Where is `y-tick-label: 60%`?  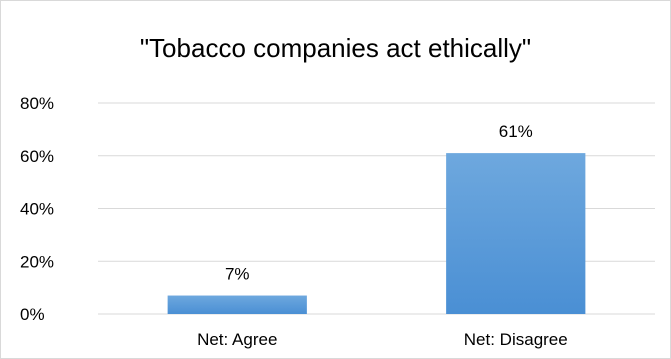 y-tick-label: 60% is located at coordinates (37, 156).